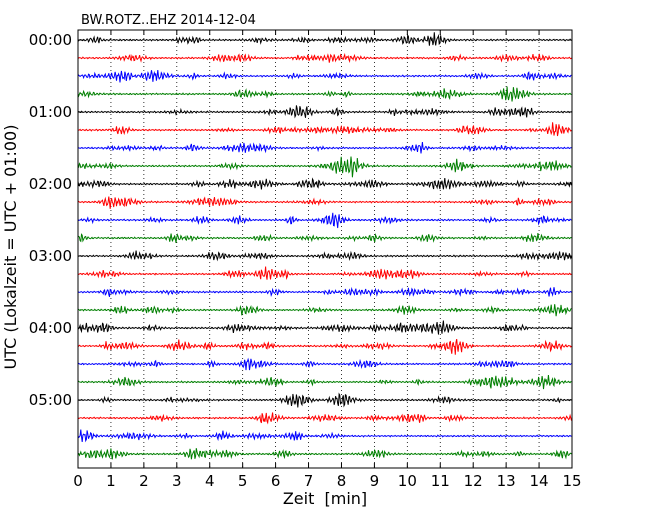 The width and height of the screenshot is (650, 520). What do you see at coordinates (50, 328) in the screenshot?
I see `y-tick-label: 04:00` at bounding box center [50, 328].